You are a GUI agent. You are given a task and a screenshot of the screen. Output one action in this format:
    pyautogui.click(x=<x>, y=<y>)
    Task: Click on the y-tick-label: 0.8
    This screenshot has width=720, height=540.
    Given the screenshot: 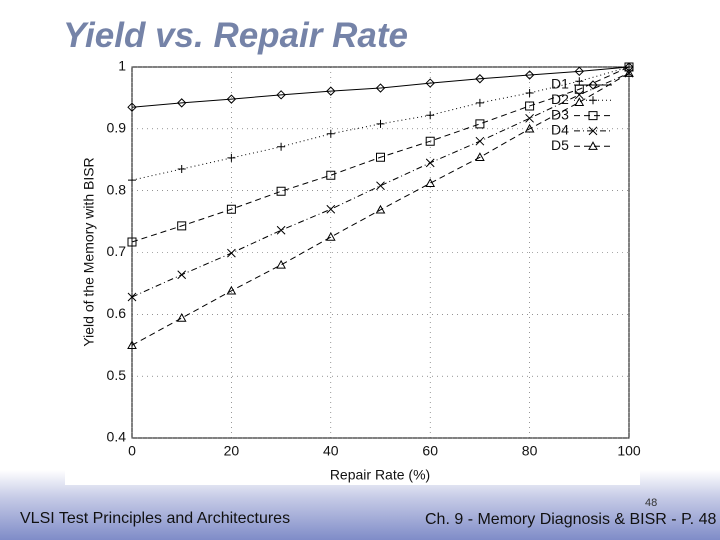 What is the action you would take?
    pyautogui.click(x=117, y=189)
    